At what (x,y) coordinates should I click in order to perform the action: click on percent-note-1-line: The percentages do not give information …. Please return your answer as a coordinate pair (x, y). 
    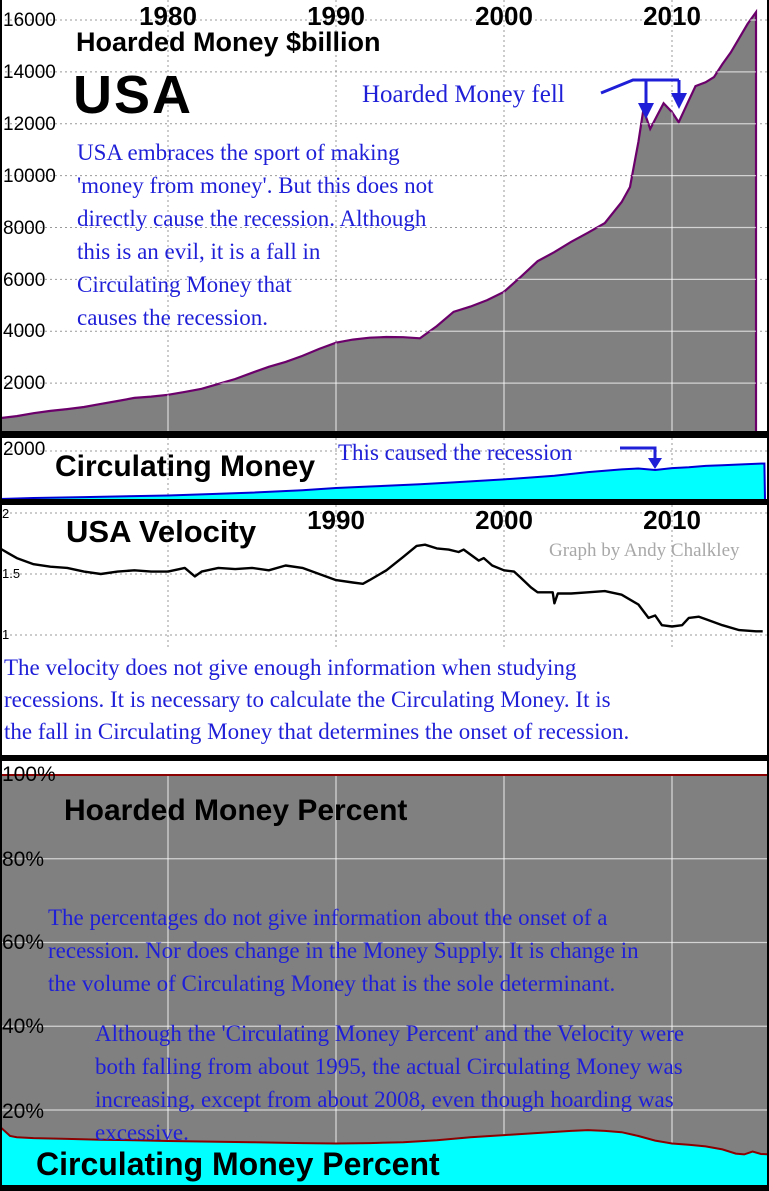
    Looking at the image, I should click on (328, 917).